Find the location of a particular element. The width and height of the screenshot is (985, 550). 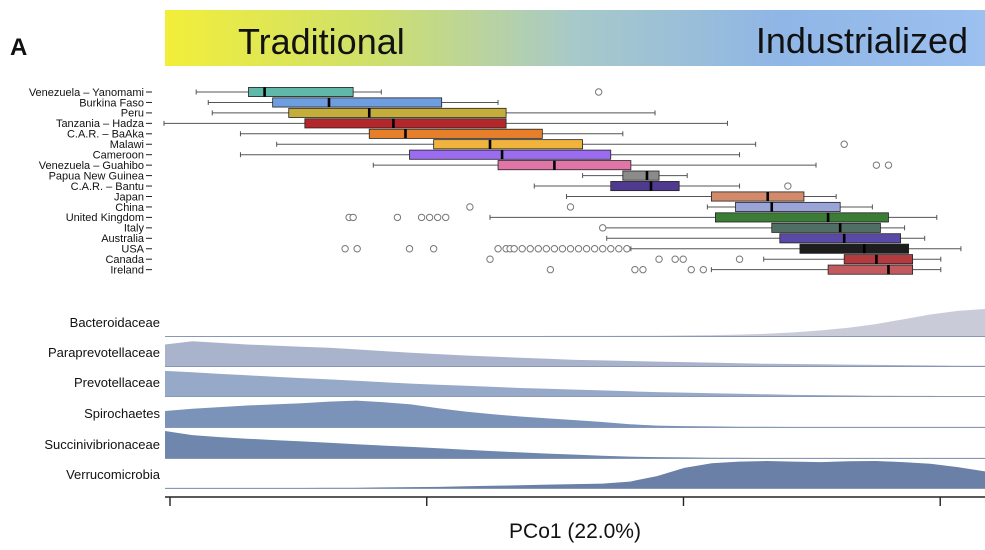

box-group: Tanzania – Hadza is located at coordinates (392, 124).